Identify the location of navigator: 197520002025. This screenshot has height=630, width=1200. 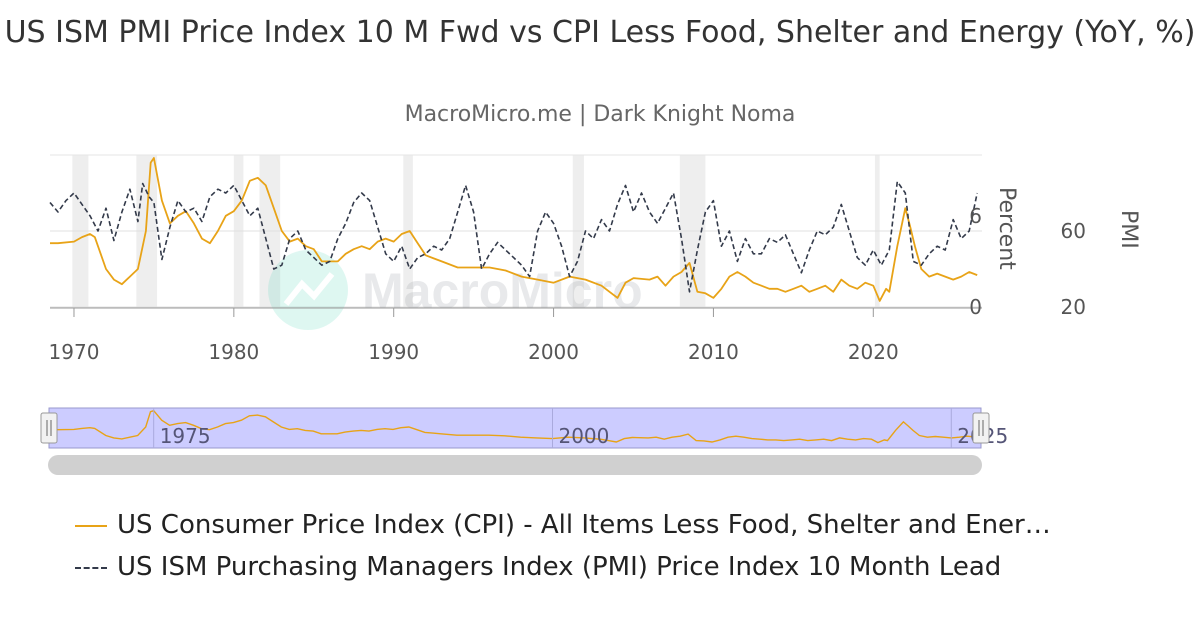
(524, 441).